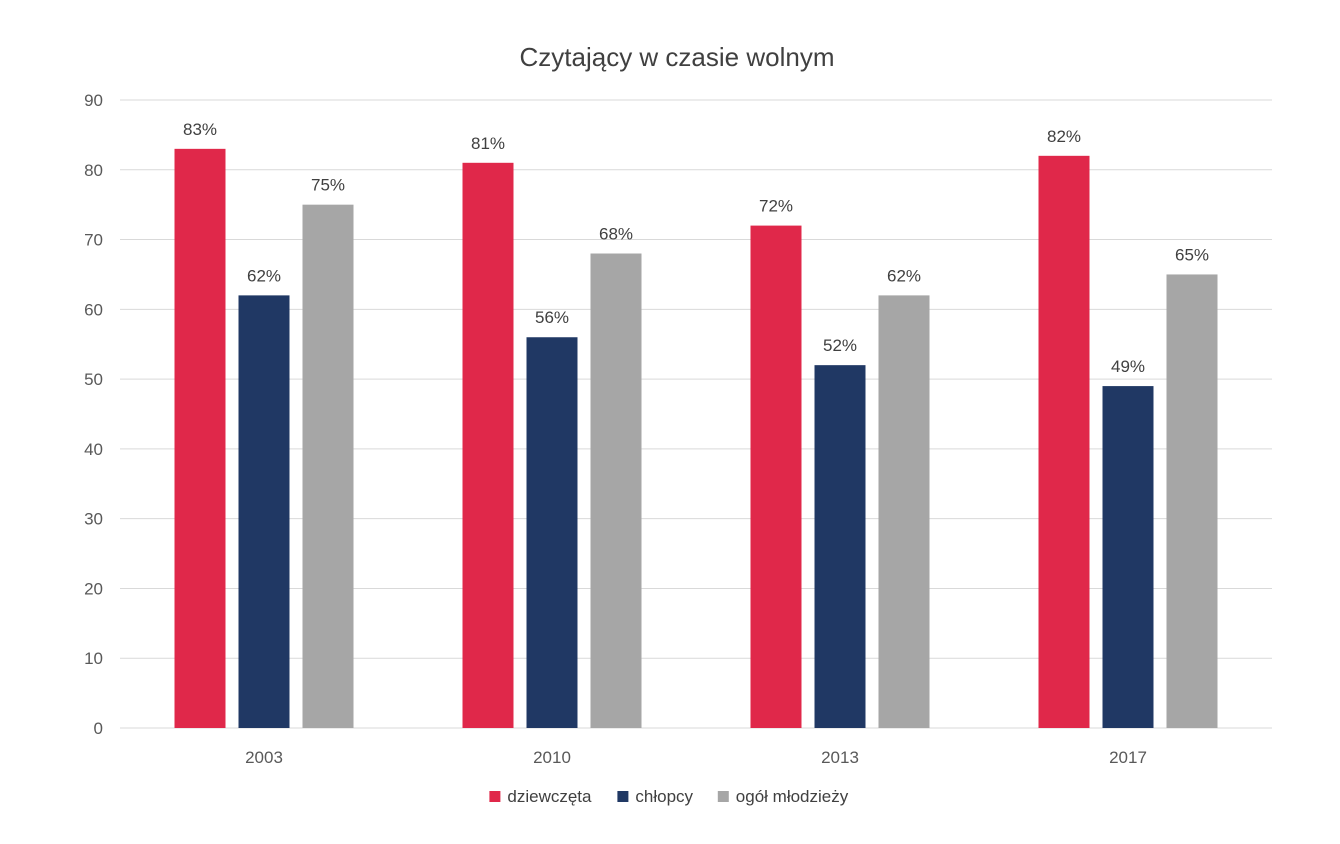  Describe the element at coordinates (552, 317) in the screenshot. I see `data-label: 56%` at that location.